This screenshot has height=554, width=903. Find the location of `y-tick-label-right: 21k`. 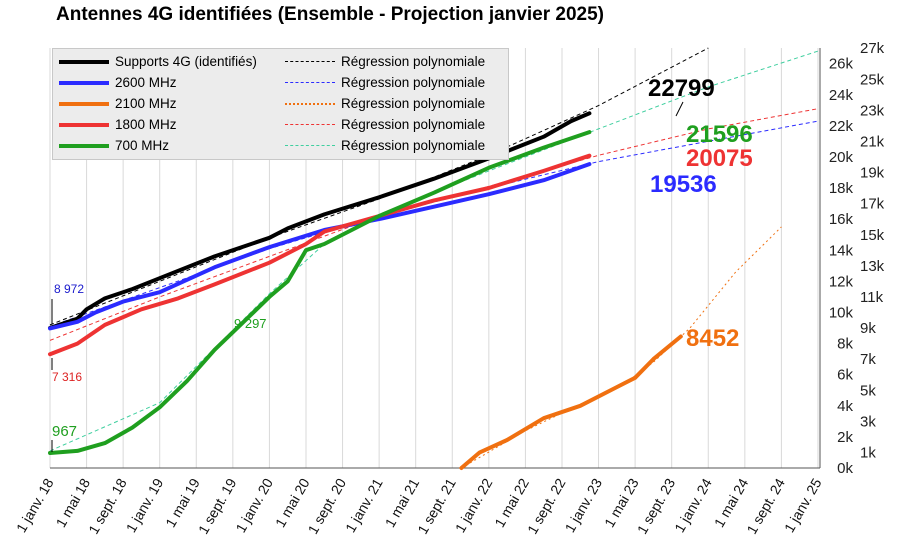

y-tick-label-right: 21k is located at coordinates (872, 142).